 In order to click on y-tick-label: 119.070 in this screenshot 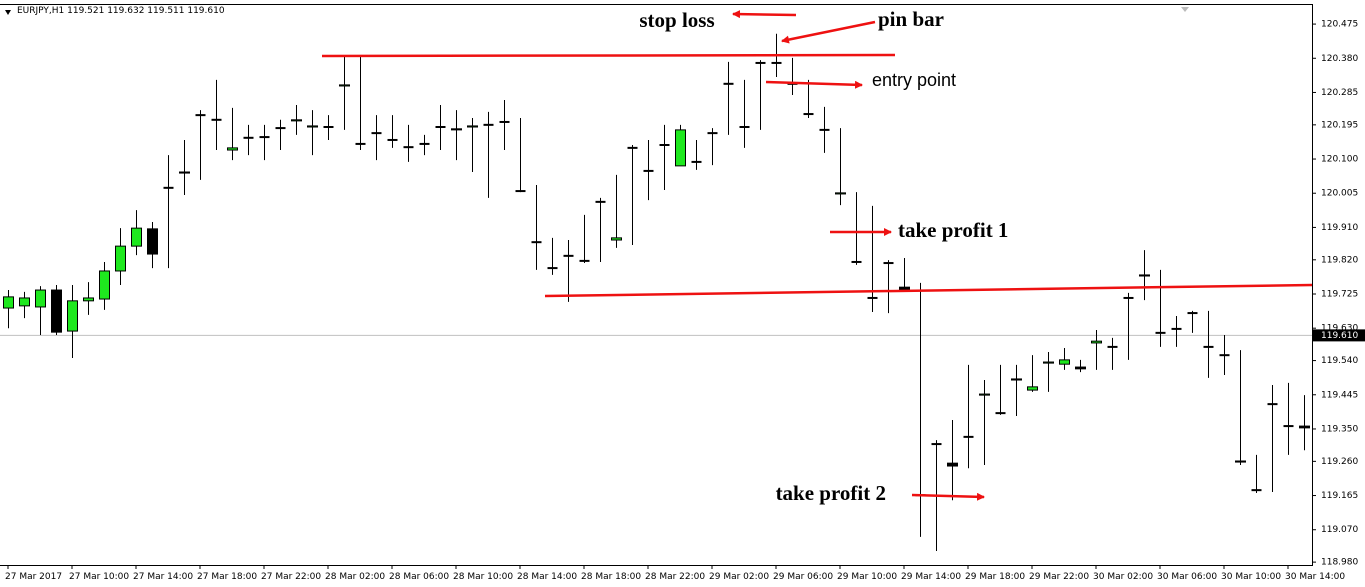, I will do `click(1339, 530)`.